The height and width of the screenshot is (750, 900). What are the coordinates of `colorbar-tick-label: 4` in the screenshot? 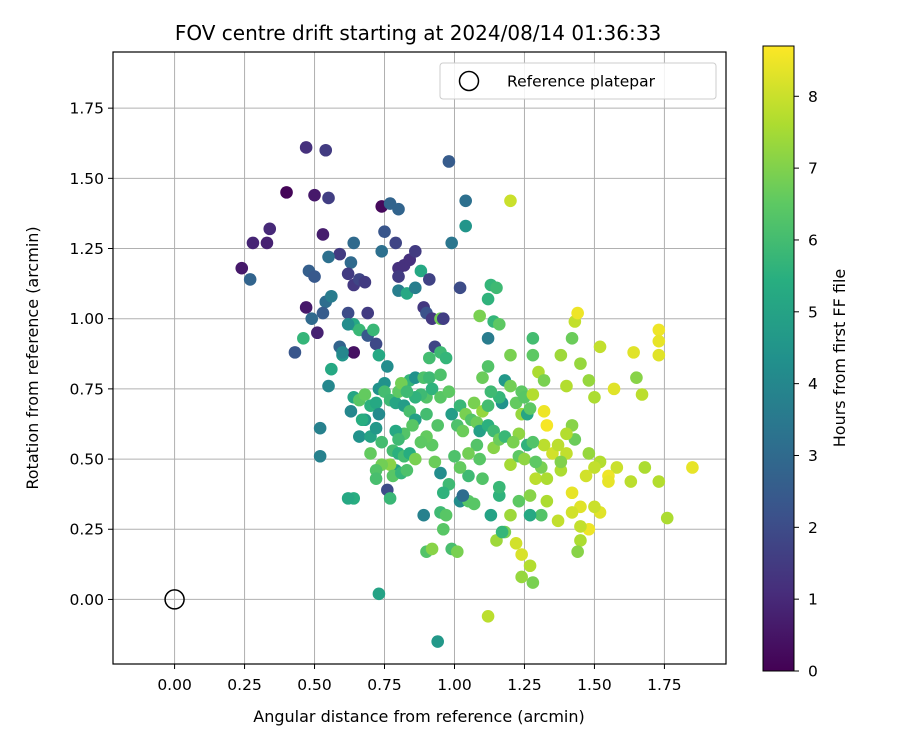 It's located at (813, 384).